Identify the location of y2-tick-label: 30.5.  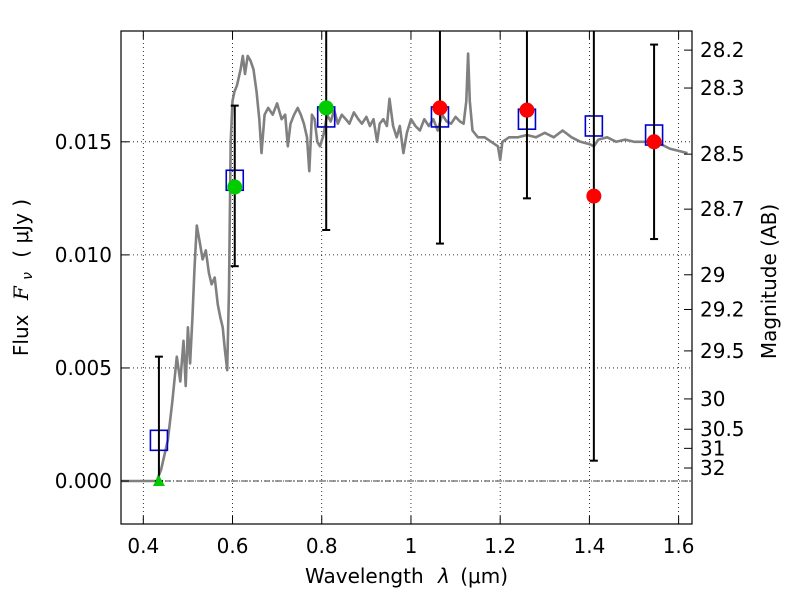
(722, 429).